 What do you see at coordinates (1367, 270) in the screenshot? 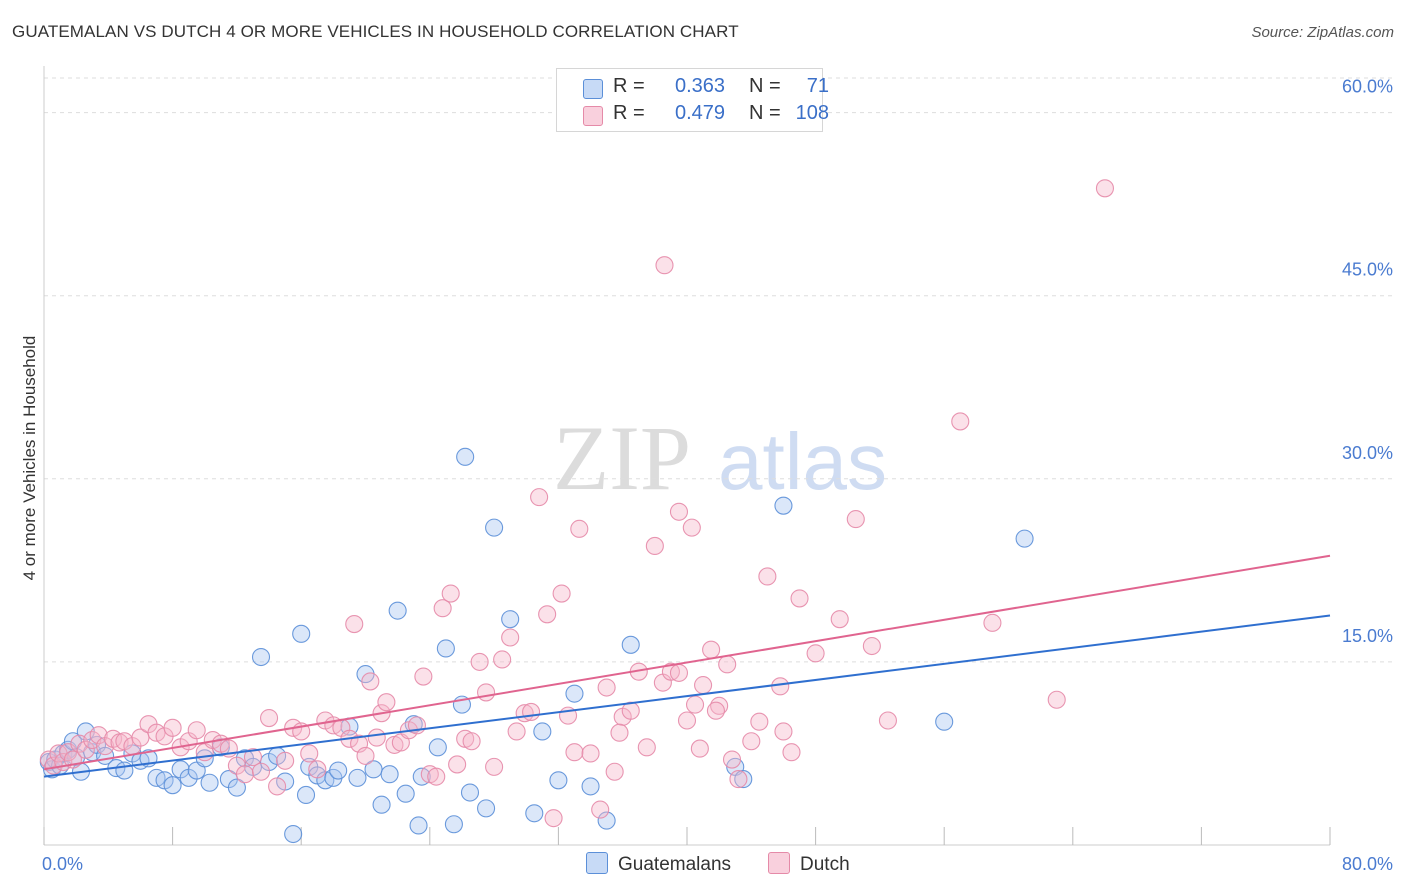
I see `y-tick-label: 45.0%` at bounding box center [1367, 270].